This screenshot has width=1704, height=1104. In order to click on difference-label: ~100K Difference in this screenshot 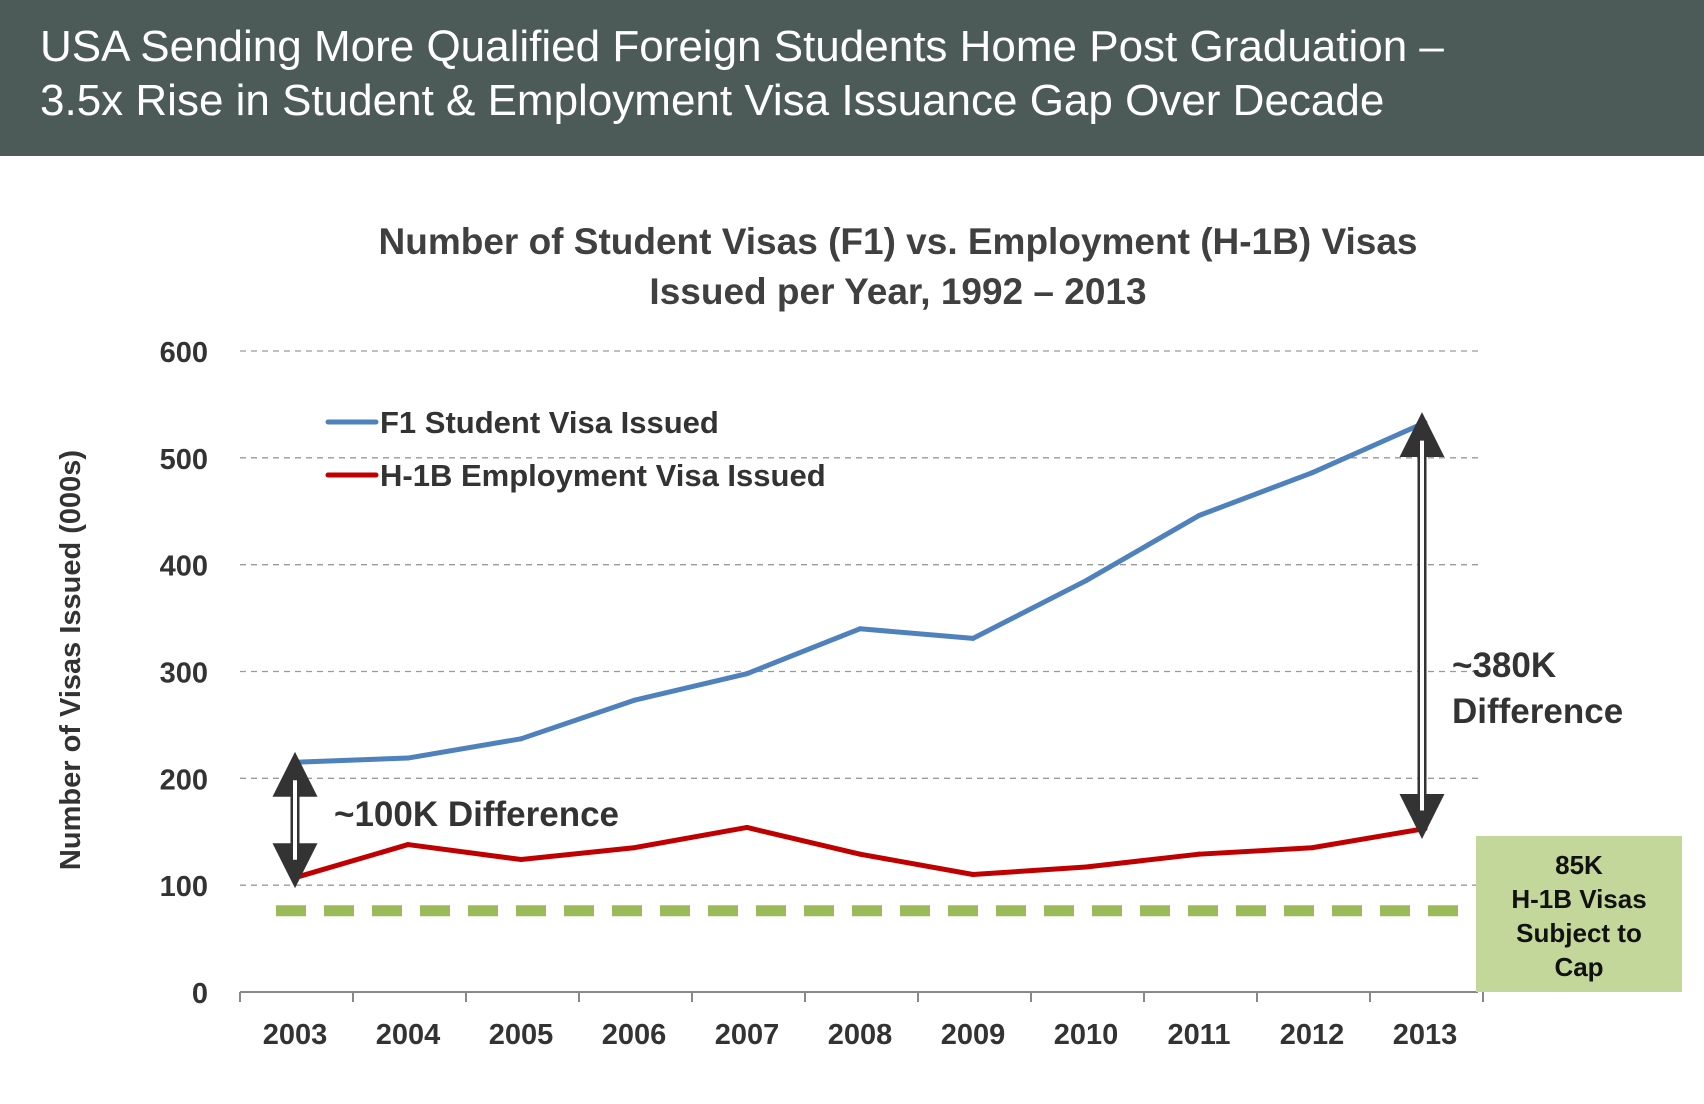, I will do `click(476, 814)`.